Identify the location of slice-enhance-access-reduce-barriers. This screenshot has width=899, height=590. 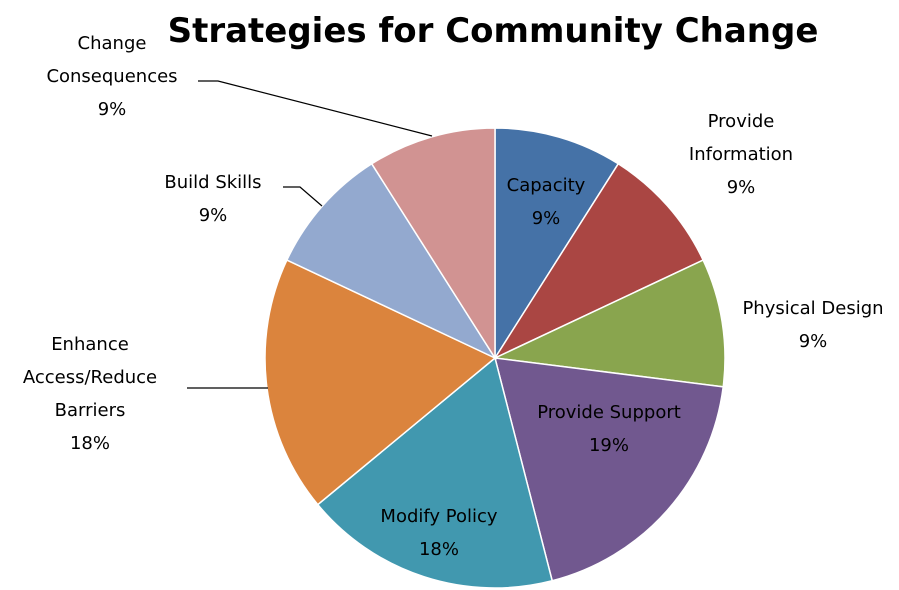
(380, 382).